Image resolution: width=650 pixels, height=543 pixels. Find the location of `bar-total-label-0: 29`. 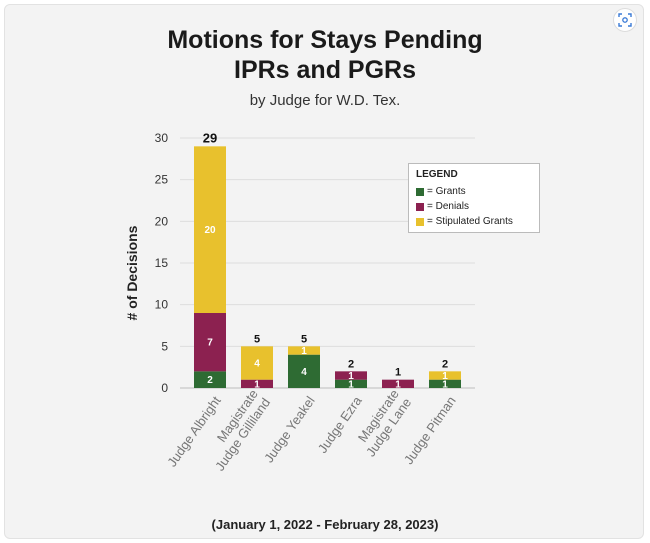

bar-total-label-0: 29 is located at coordinates (210, 137).